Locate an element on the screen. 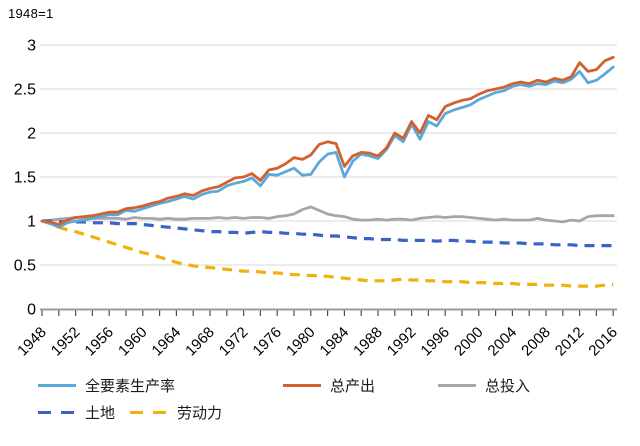 Image resolution: width=640 pixels, height=446 pixels. baseline-note: 1948=1 is located at coordinates (31, 13).